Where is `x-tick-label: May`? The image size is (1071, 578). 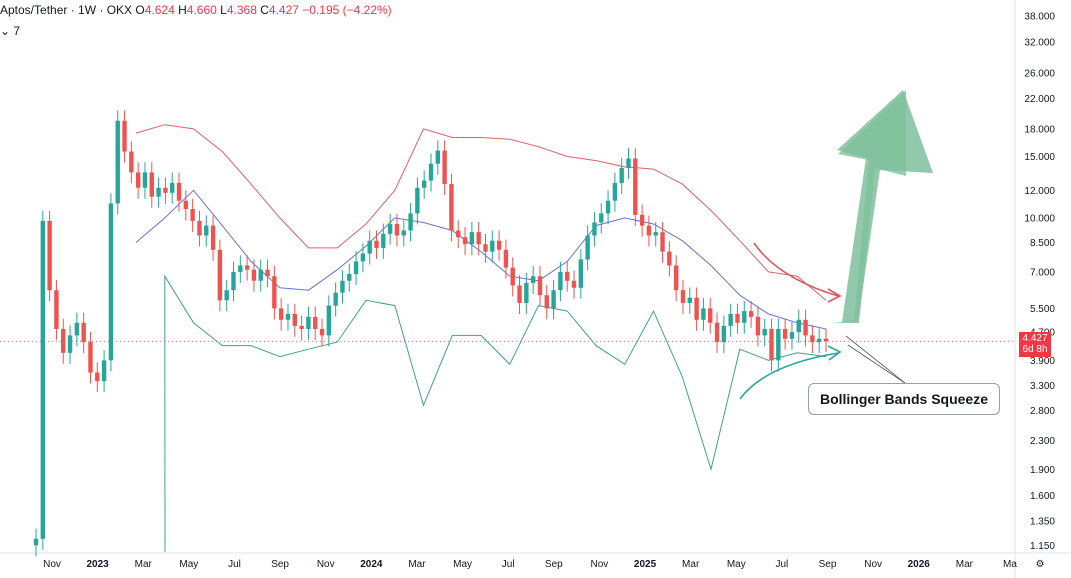 x-tick-label: May is located at coordinates (736, 564).